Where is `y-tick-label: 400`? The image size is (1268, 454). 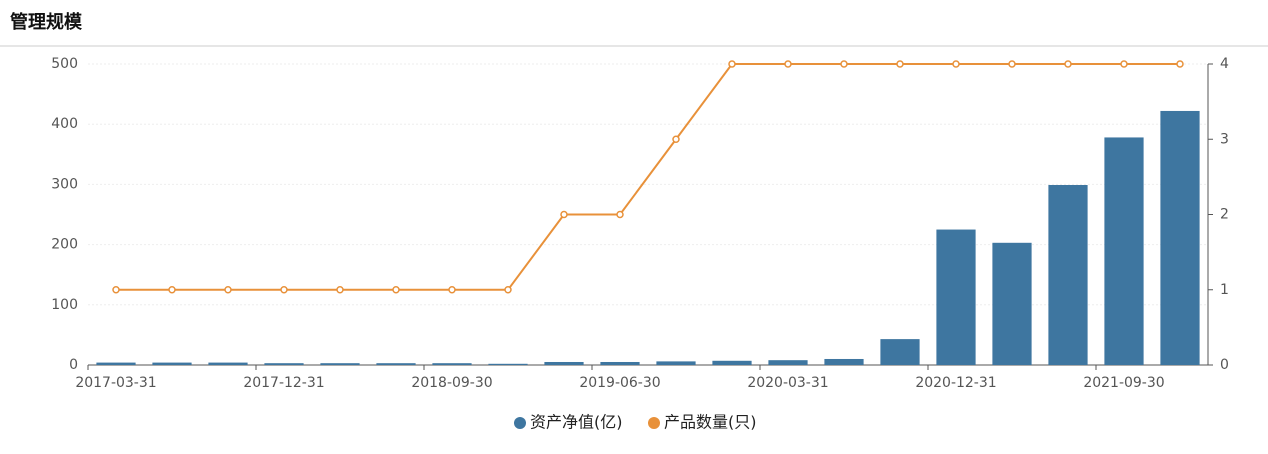
y-tick-label: 400 is located at coordinates (64, 124).